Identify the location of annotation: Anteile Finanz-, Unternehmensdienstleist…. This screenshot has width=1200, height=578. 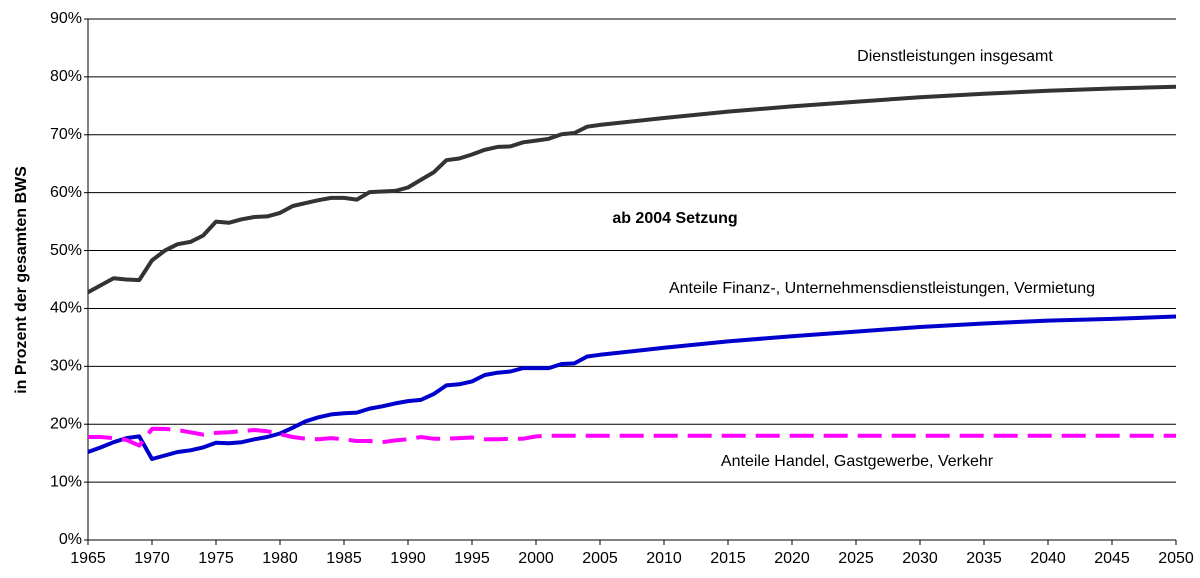
(882, 288).